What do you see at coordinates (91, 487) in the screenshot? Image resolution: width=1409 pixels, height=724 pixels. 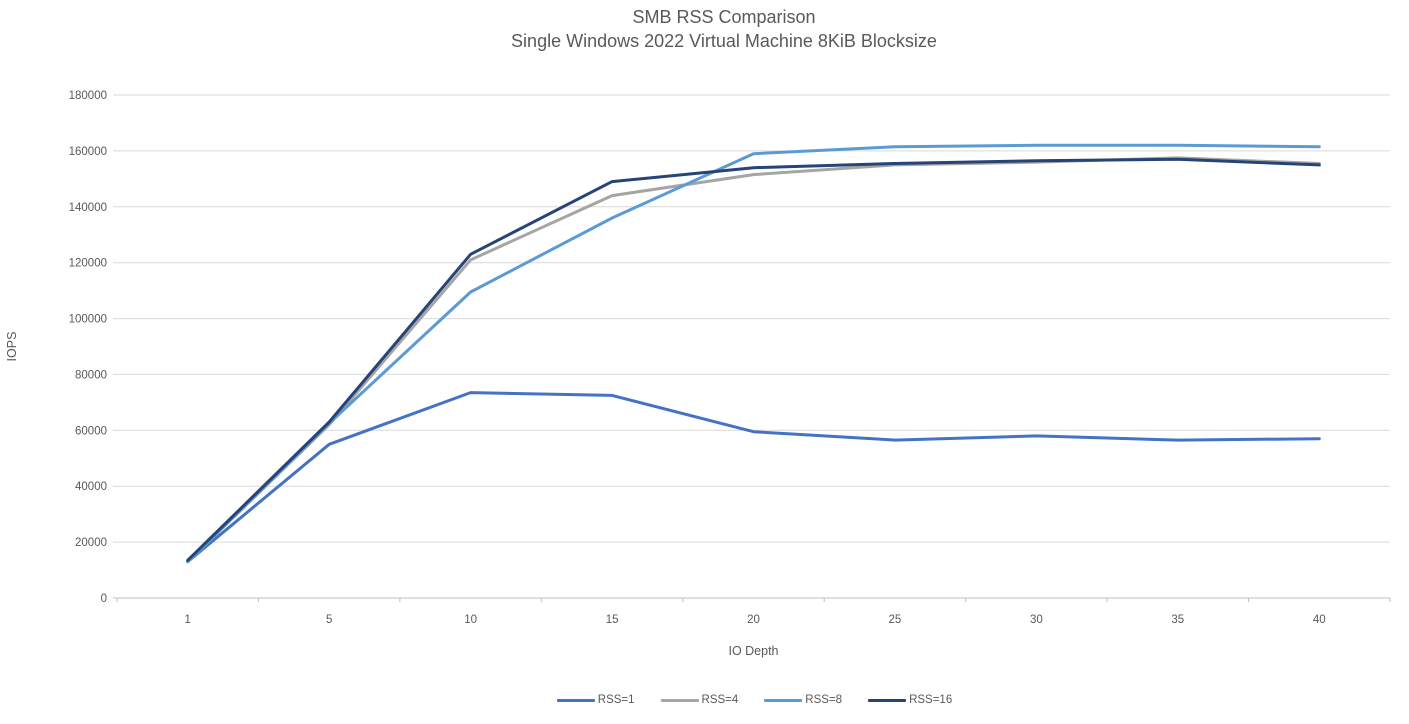 I see `y-tick-label: 40000` at bounding box center [91, 487].